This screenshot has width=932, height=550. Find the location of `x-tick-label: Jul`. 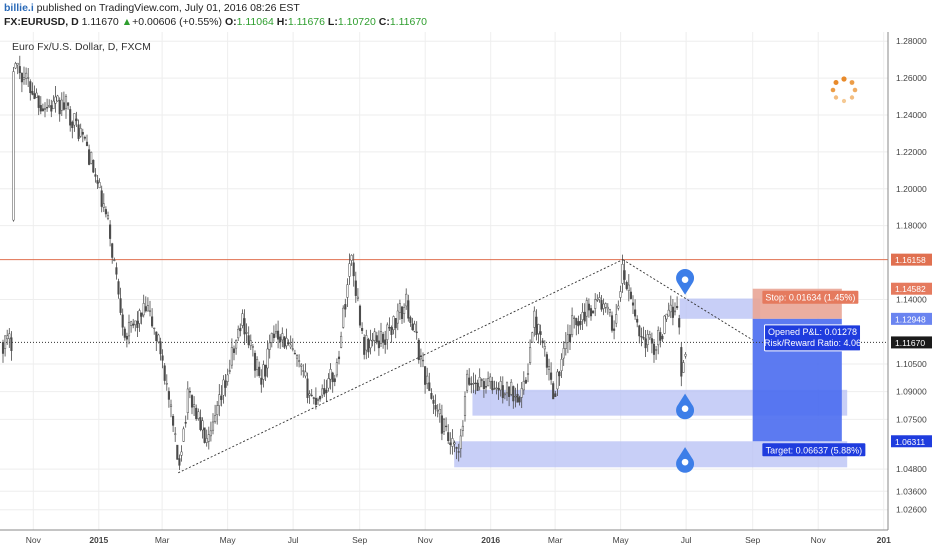

x-tick-label: Jul is located at coordinates (293, 540).